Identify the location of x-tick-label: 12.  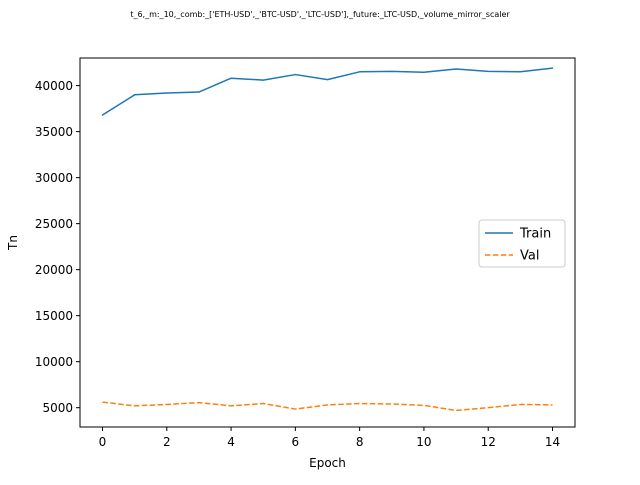
(488, 442).